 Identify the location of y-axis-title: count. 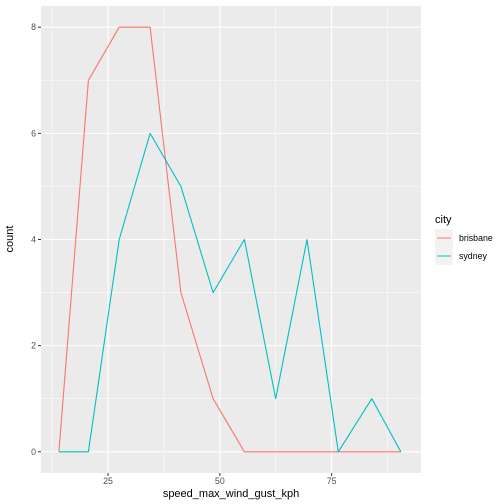
(10, 239).